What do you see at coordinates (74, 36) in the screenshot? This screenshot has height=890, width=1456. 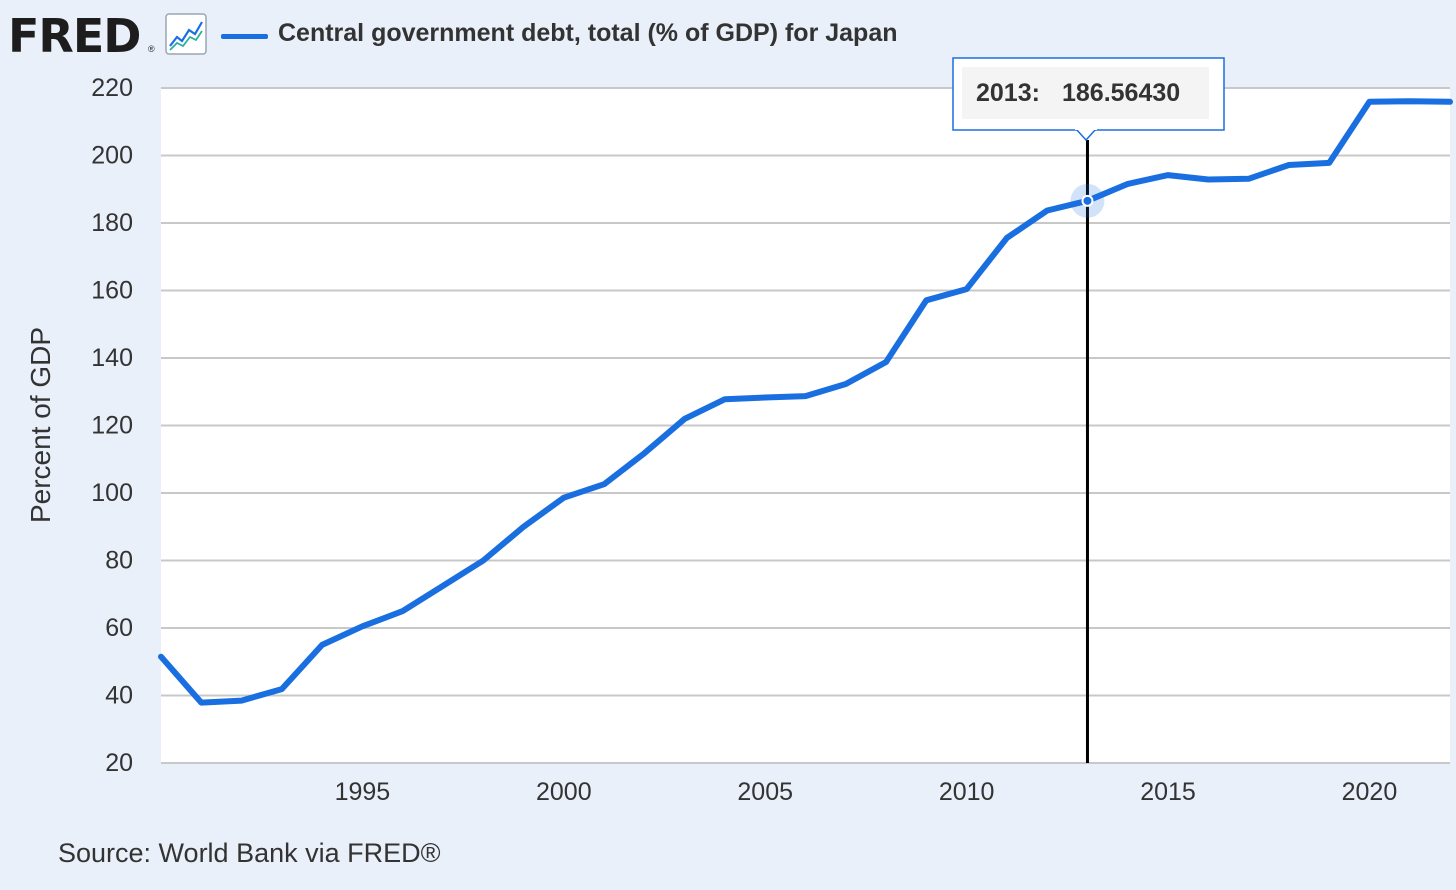 I see `fred-logo: FRED` at bounding box center [74, 36].